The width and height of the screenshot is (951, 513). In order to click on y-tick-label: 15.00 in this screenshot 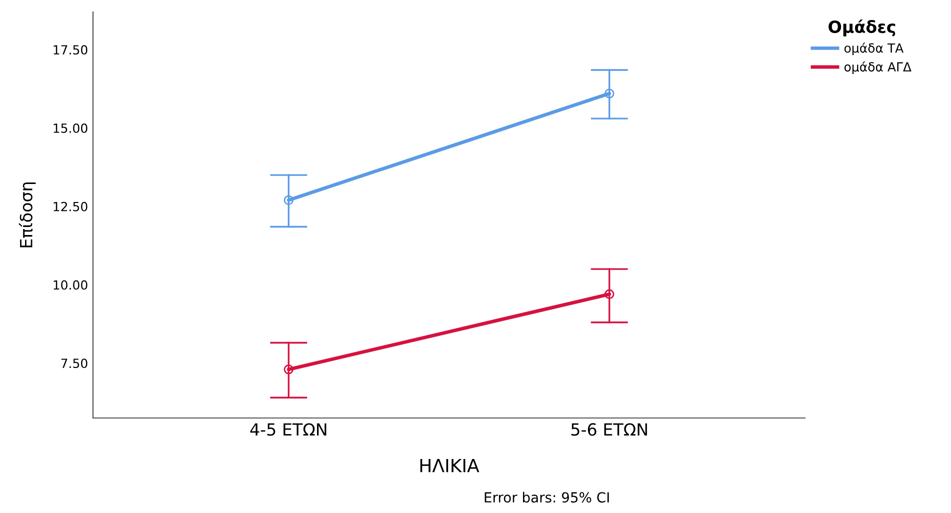, I will do `click(71, 128)`.